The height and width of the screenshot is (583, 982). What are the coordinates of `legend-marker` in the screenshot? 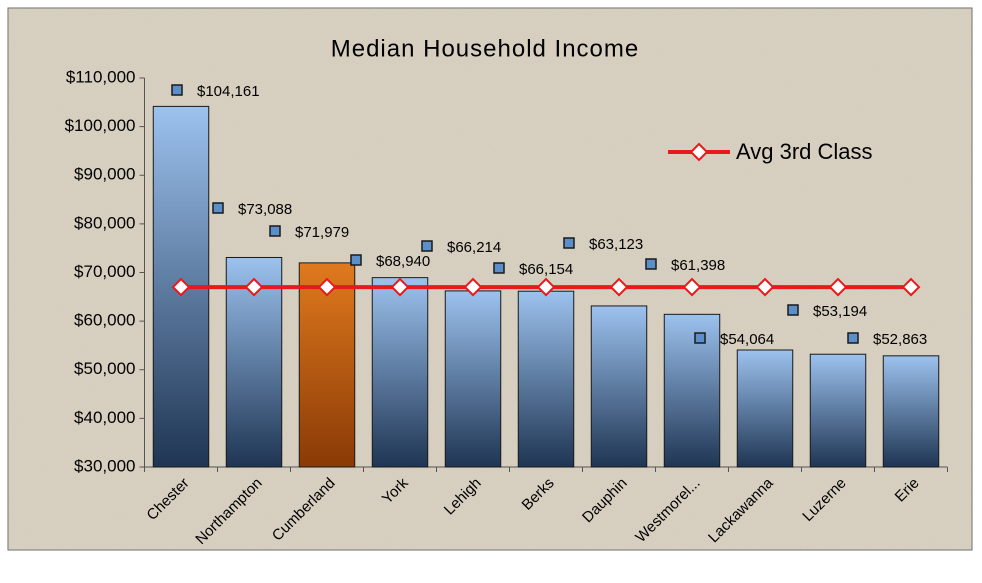 It's located at (699, 152).